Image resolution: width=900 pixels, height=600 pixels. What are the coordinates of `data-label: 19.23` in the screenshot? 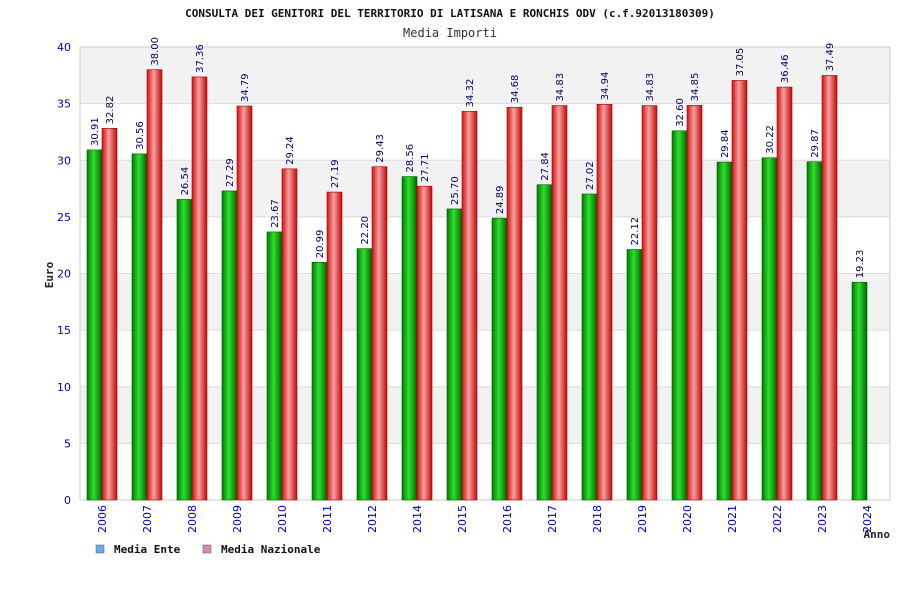 It's located at (860, 264).